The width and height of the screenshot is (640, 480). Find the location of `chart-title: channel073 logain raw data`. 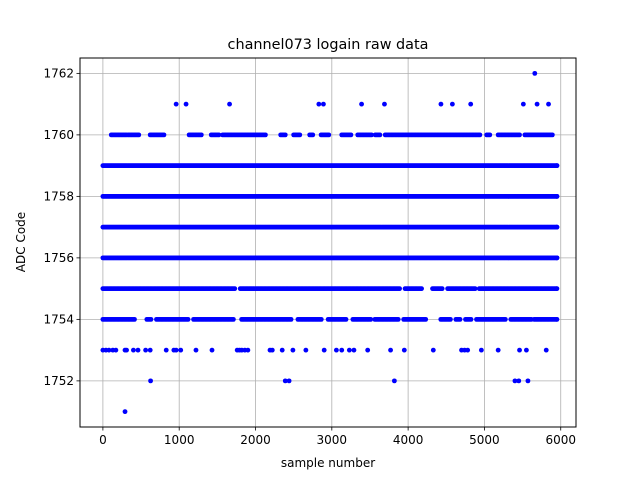

chart-title: channel073 logain raw data is located at coordinates (328, 45).